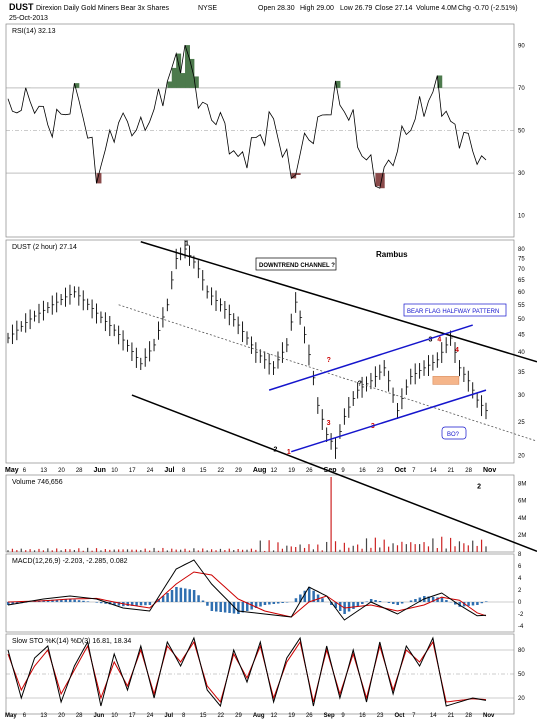 The height and width of the screenshot is (720, 537). What do you see at coordinates (399, 716) in the screenshot?
I see `date-axis-bottom-tick-label: Oct` at bounding box center [399, 716].